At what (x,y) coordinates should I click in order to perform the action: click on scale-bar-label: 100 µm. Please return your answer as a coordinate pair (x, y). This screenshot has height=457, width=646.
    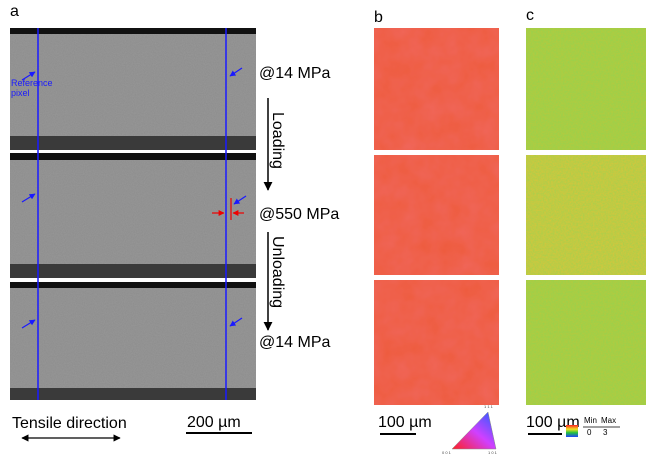
    Looking at the image, I should click on (405, 422).